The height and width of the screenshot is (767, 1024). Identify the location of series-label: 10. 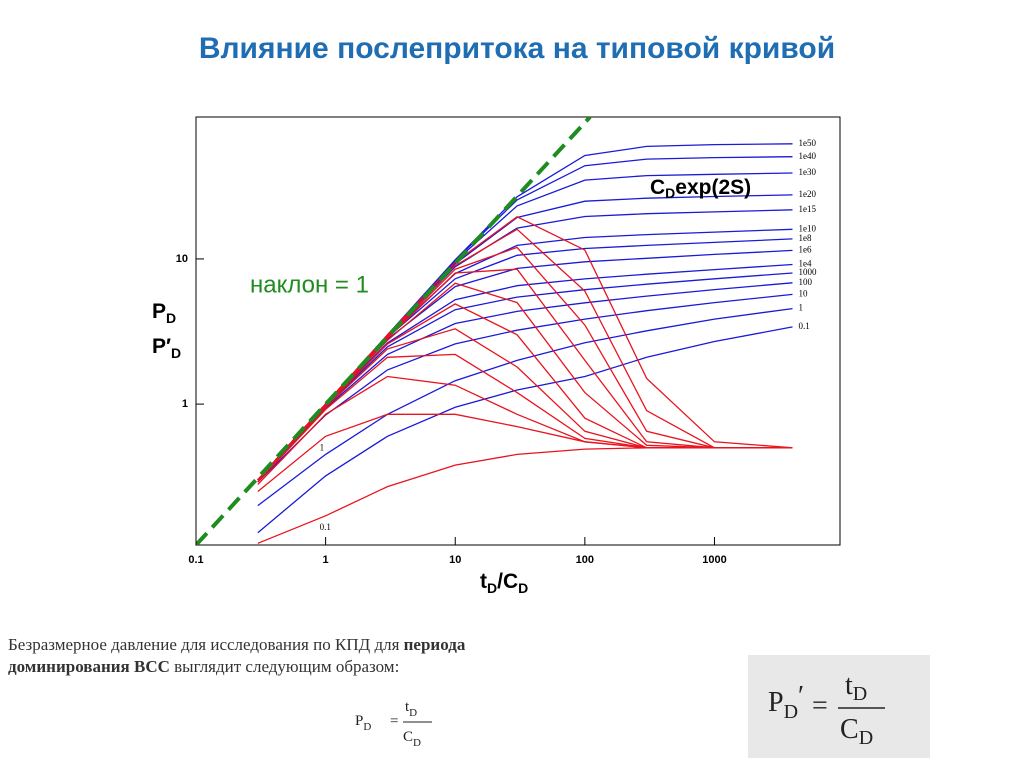
(804, 293).